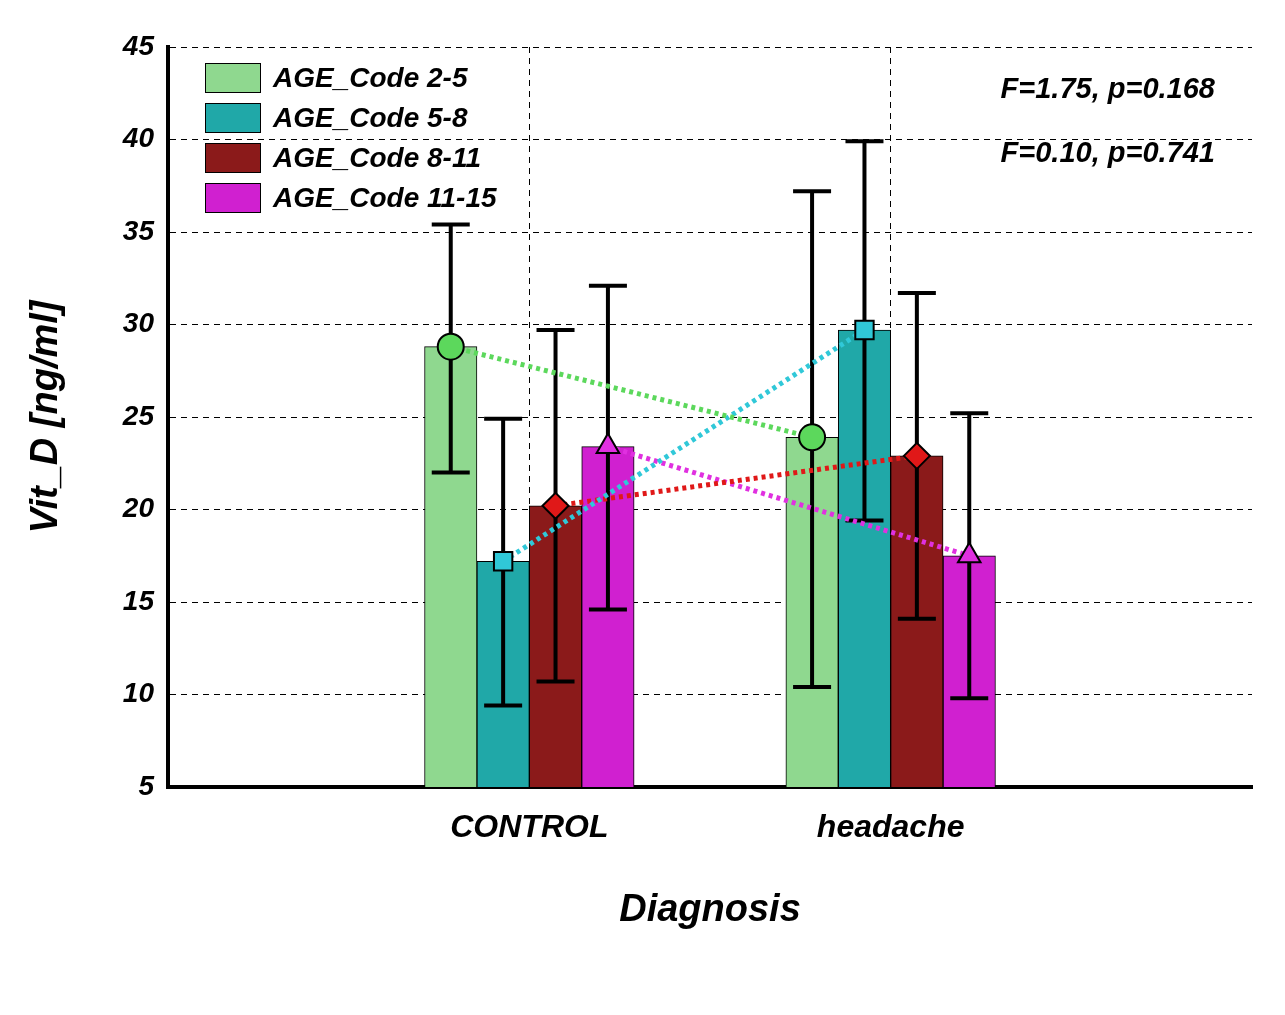 The width and height of the screenshot is (1285, 1015). I want to click on y-tick-label: 30, so click(138, 323).